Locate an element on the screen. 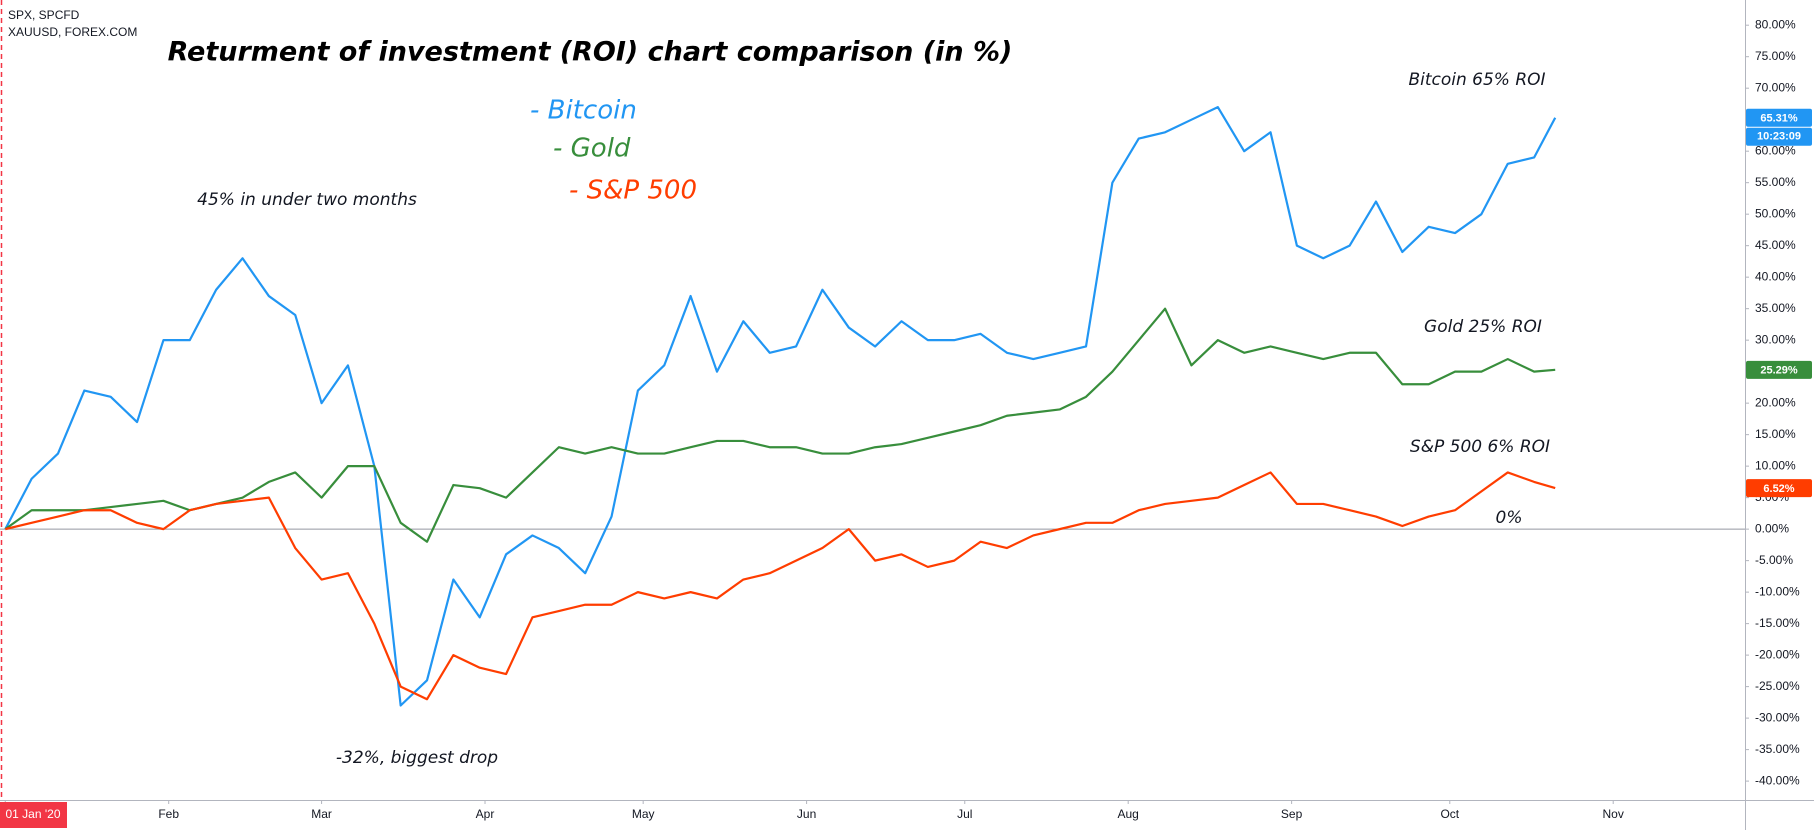  y-tick-label: -10.00% is located at coordinates (1777, 591).